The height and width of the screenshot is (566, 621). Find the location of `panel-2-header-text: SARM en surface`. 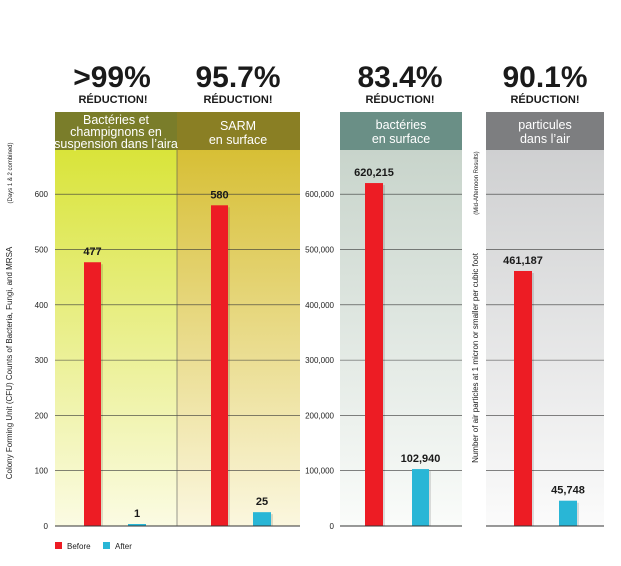

panel-2-header-text: SARM en surface is located at coordinates (238, 133).